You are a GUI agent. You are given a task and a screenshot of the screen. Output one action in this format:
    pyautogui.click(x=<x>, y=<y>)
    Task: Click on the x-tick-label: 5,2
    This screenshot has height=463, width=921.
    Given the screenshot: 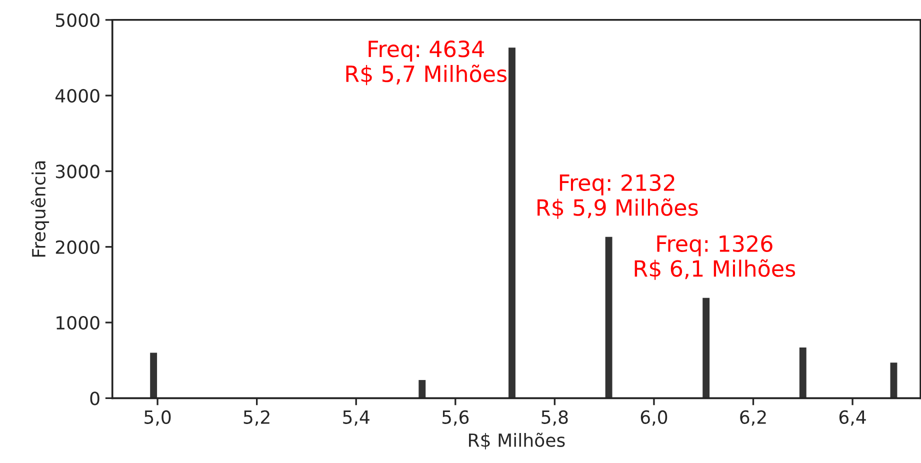 What is the action you would take?
    pyautogui.click(x=257, y=418)
    